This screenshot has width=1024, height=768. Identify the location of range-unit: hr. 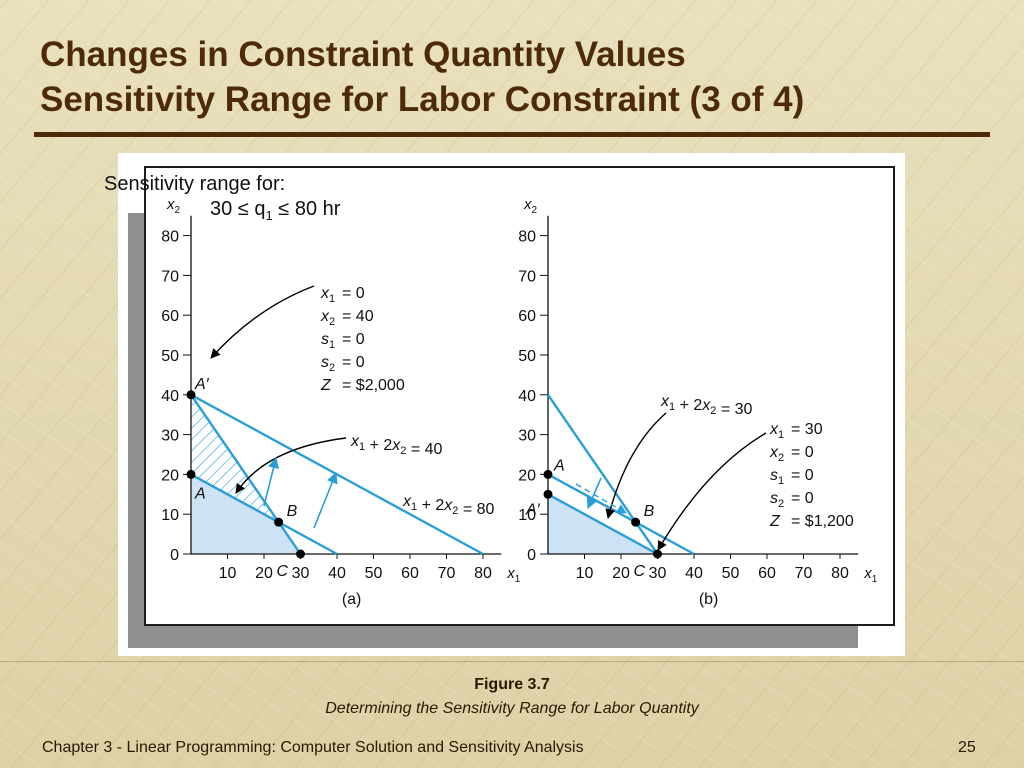
(331, 209).